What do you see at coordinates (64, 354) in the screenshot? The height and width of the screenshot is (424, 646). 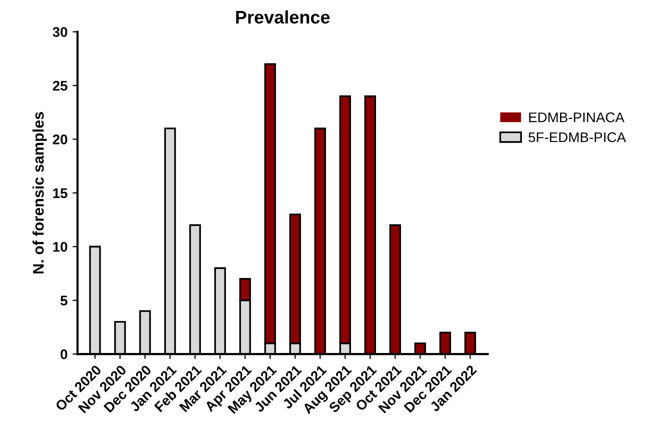 I see `y-tick-label: 0` at bounding box center [64, 354].